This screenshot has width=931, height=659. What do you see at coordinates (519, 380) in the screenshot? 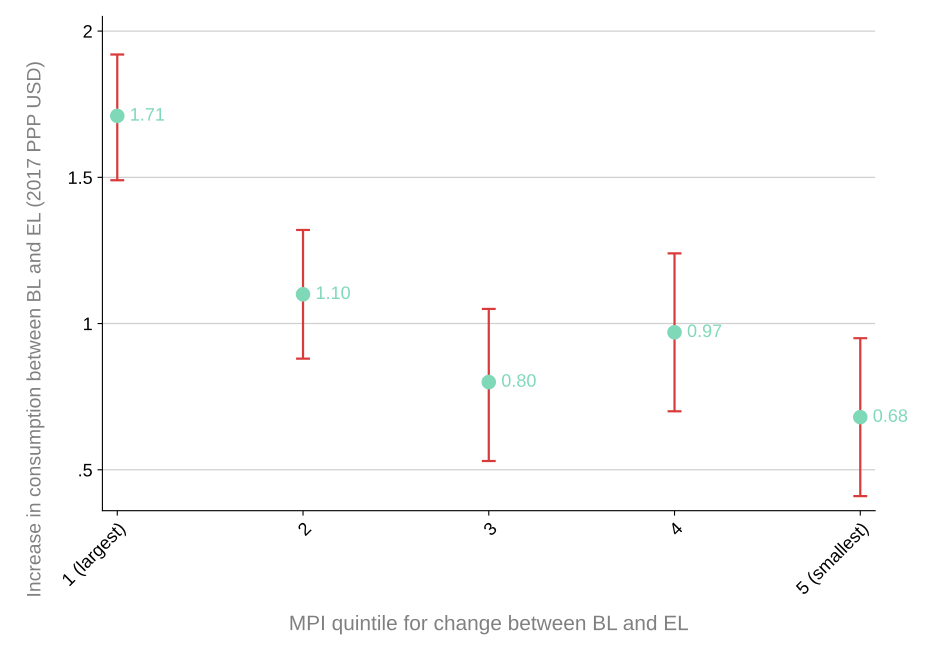
I see `data-label: 0.80` at bounding box center [519, 380].